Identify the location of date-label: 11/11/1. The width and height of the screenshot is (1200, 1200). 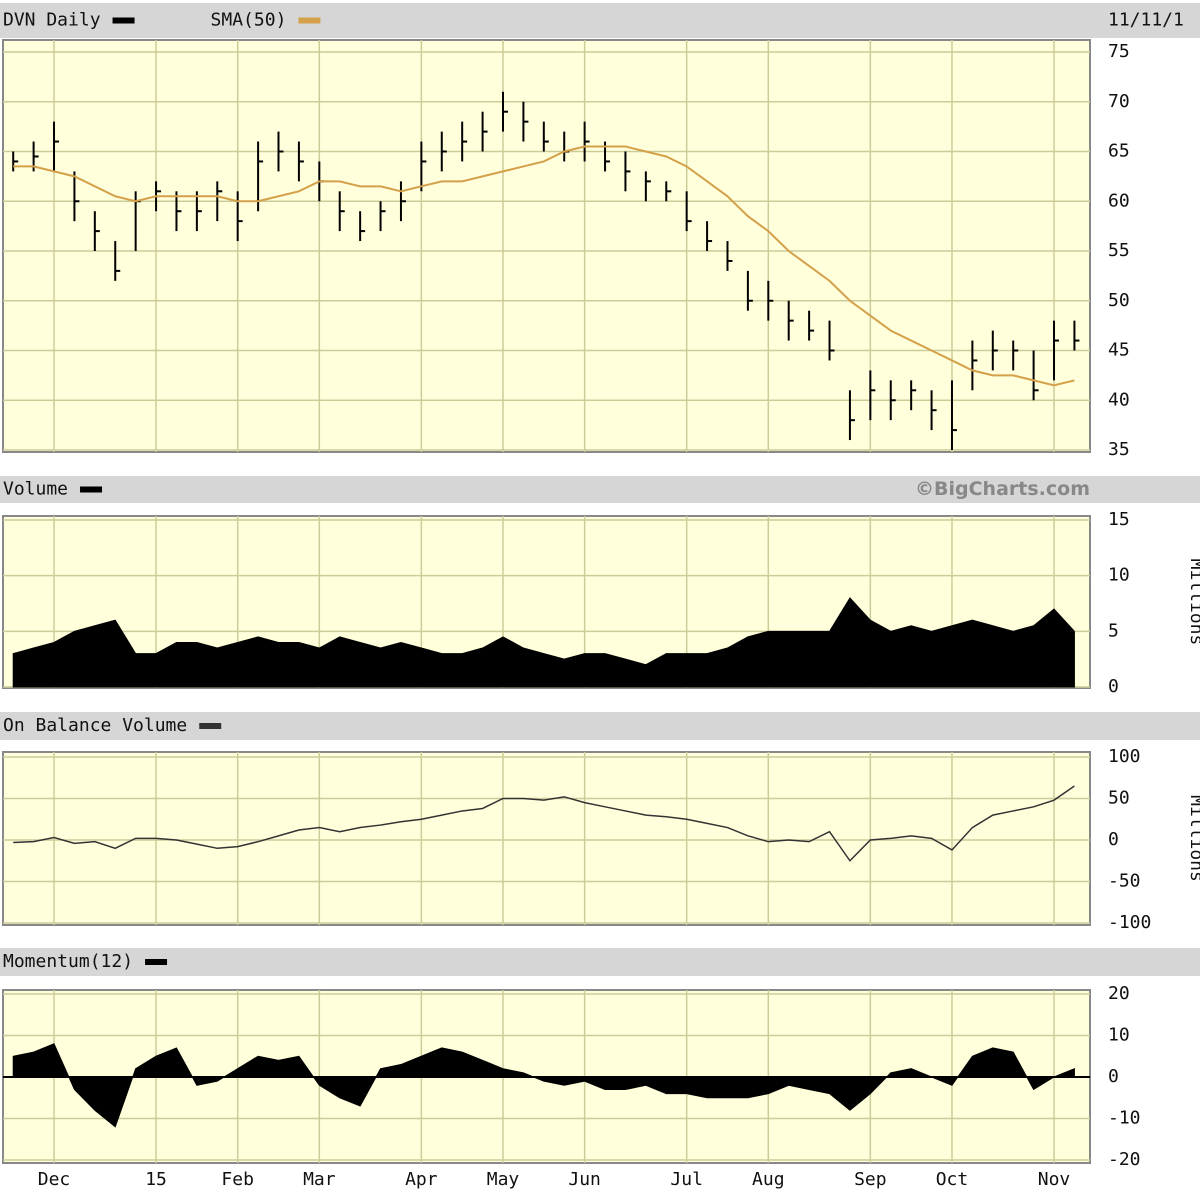
(1146, 20).